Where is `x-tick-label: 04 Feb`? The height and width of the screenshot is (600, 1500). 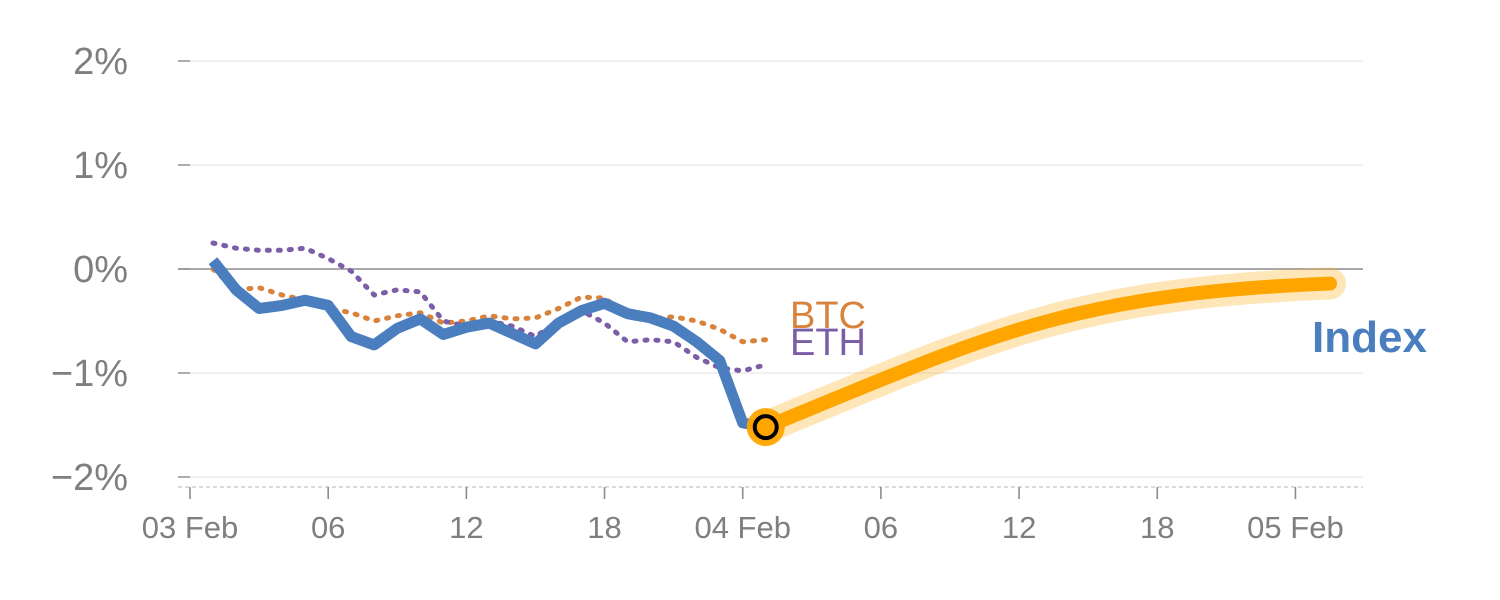 x-tick-label: 04 Feb is located at coordinates (742, 527).